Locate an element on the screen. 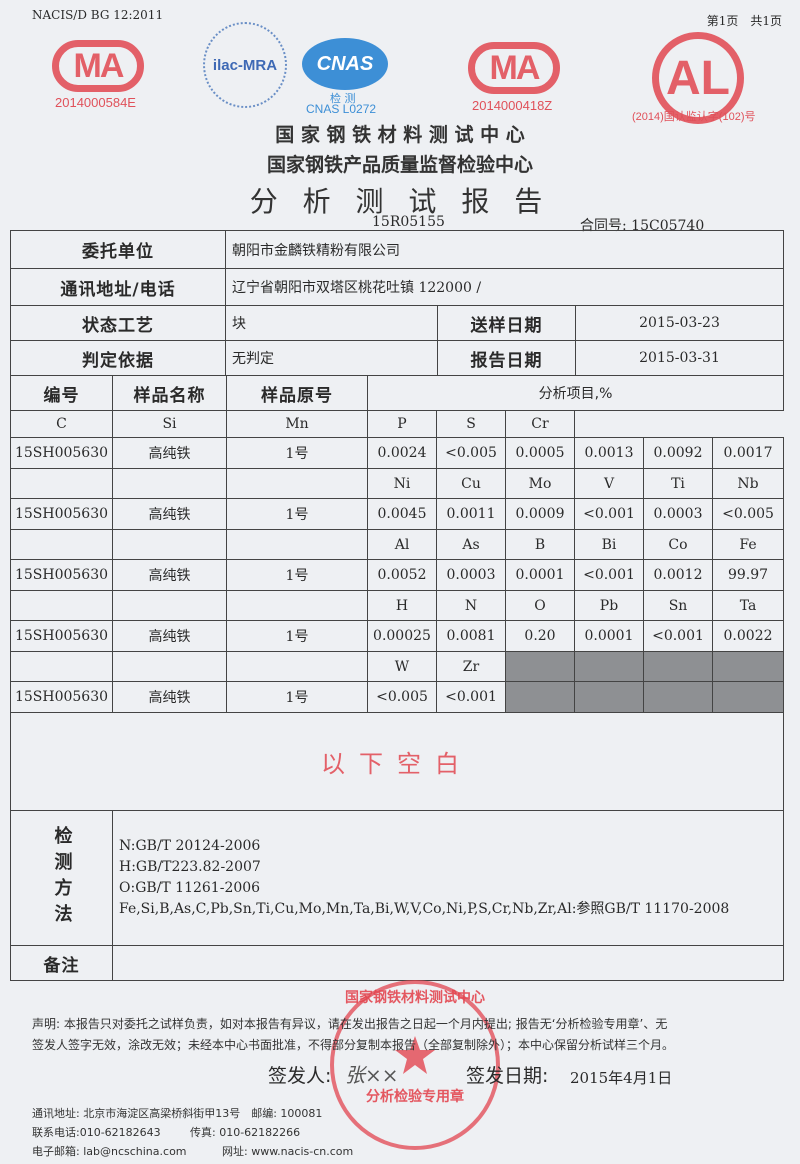  basis-label: 判定依据 is located at coordinates (118, 358).